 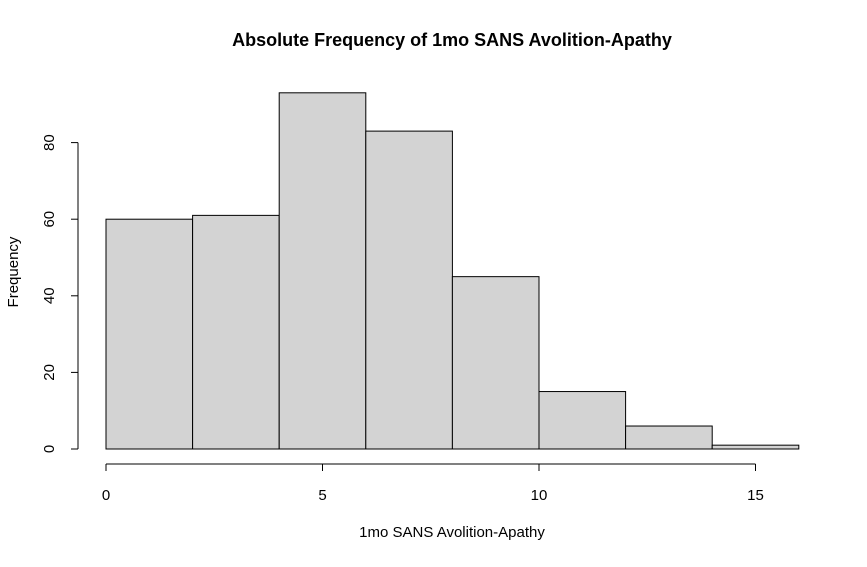 I want to click on y-tick-label: 20, so click(x=49, y=372).